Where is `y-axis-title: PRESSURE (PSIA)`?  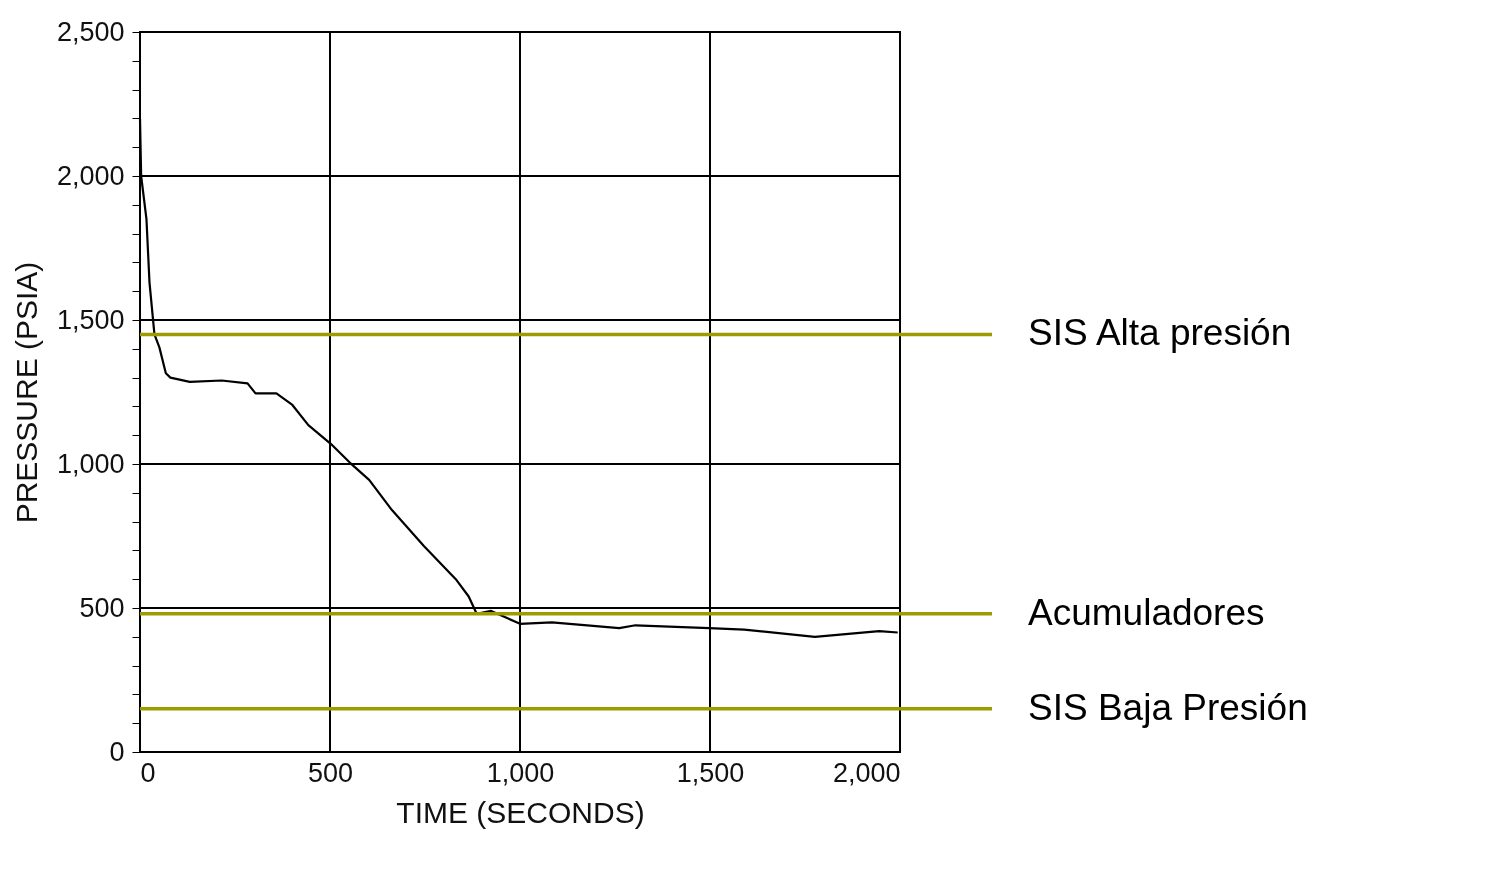
y-axis-title: PRESSURE (PSIA) is located at coordinates (26, 392).